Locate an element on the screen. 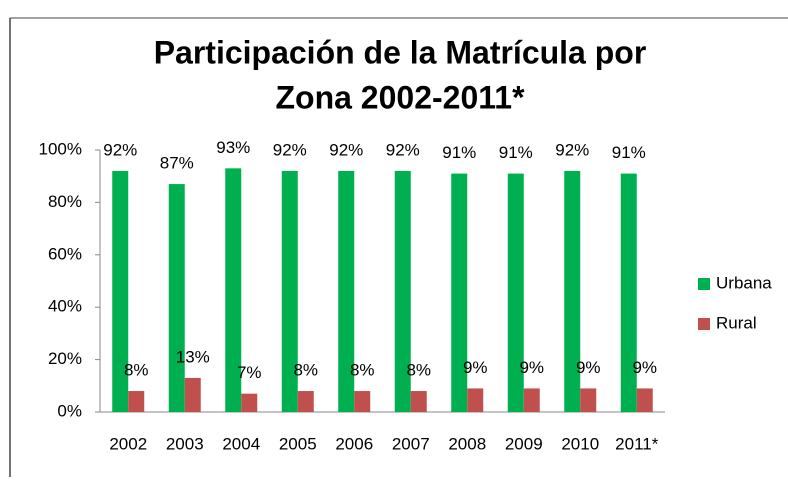  y-tick-label: 100% is located at coordinates (60, 148).